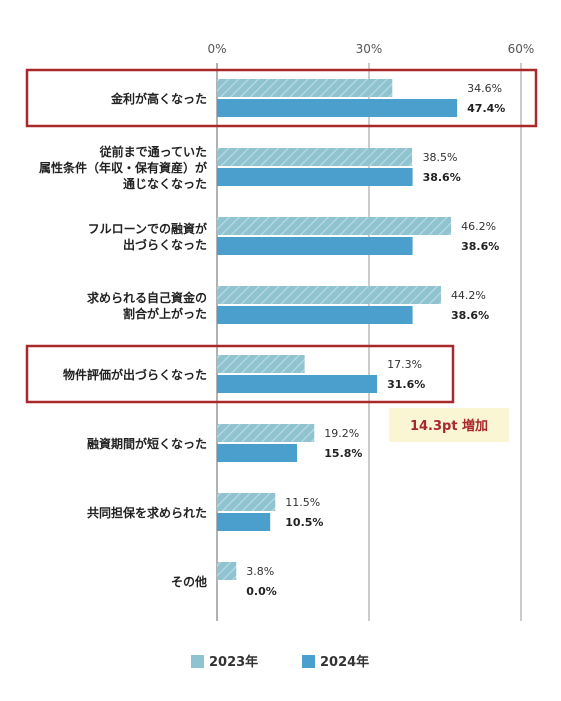 The height and width of the screenshot is (701, 561). What do you see at coordinates (158, 98) in the screenshot?
I see `category-label: 金利が高くなった` at bounding box center [158, 98].